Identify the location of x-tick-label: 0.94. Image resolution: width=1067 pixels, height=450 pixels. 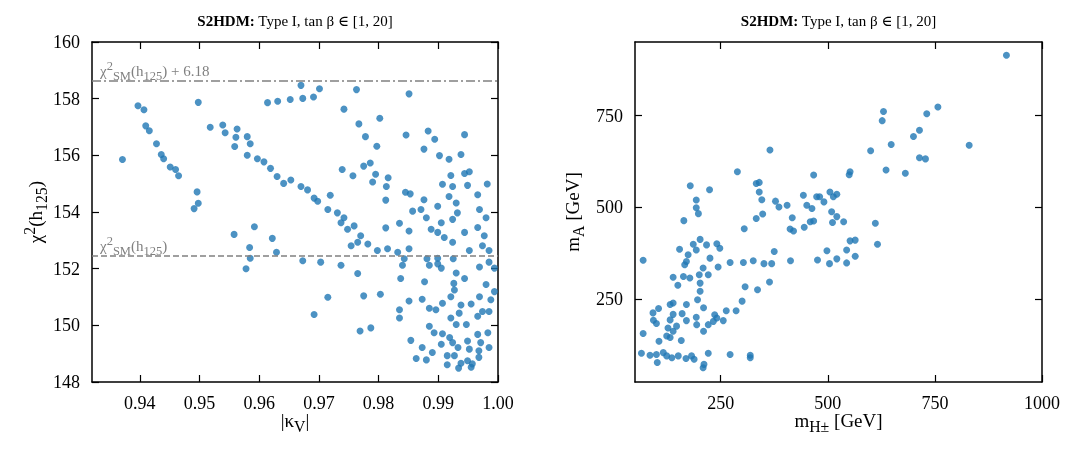
(140, 403).